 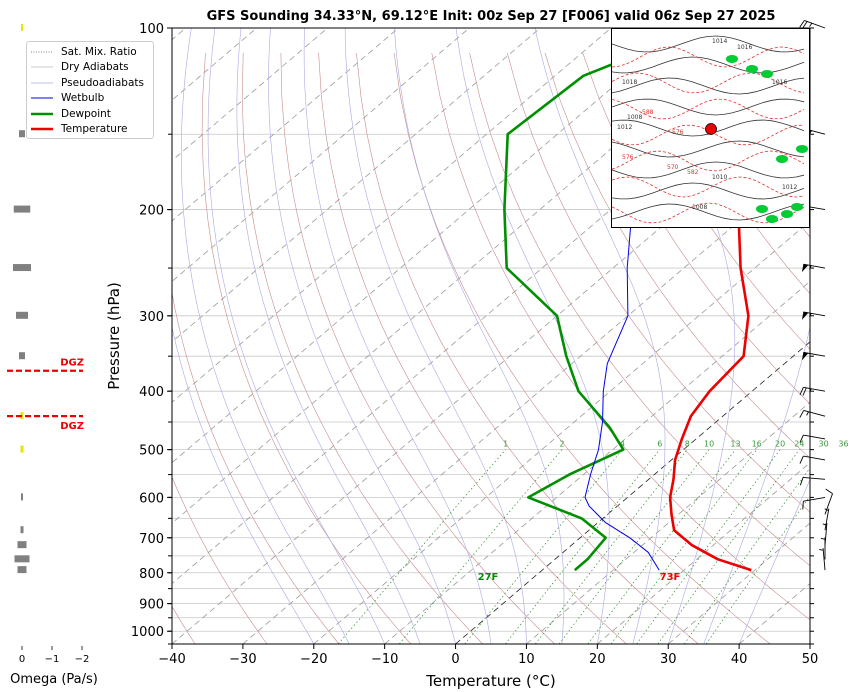 I want to click on inset-map-label: 588, so click(x=648, y=112).